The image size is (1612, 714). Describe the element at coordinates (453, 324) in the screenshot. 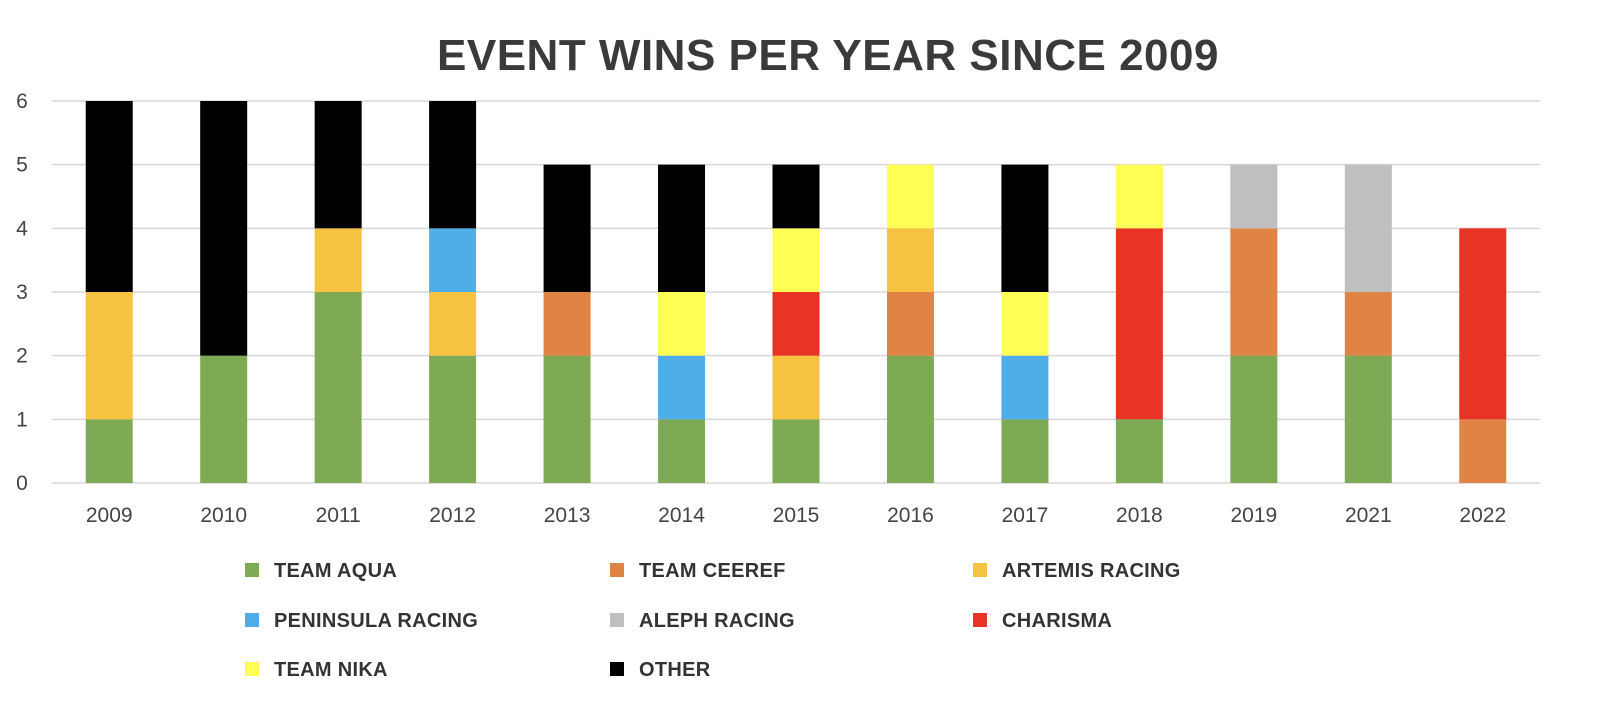

I see `bar-segment-2012-artemis-racing` at that location.